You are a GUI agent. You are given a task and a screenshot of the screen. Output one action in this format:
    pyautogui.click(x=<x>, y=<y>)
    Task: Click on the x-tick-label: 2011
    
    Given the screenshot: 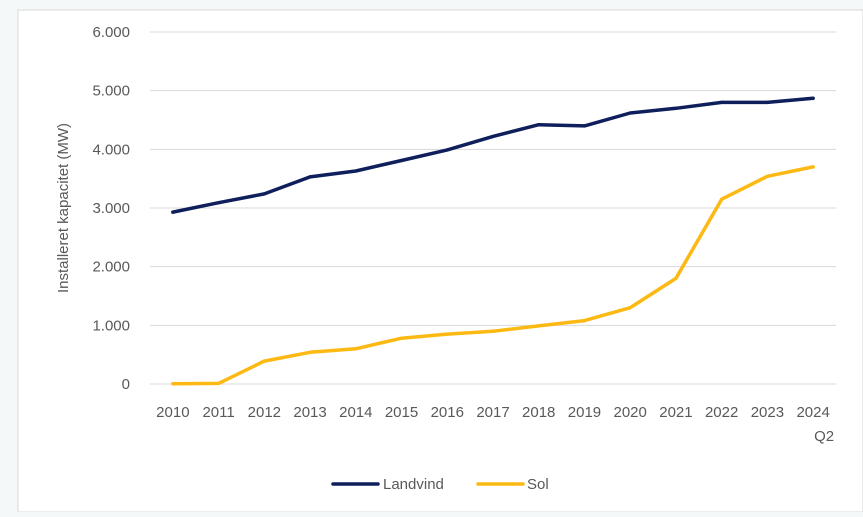 What is the action you would take?
    pyautogui.click(x=218, y=412)
    